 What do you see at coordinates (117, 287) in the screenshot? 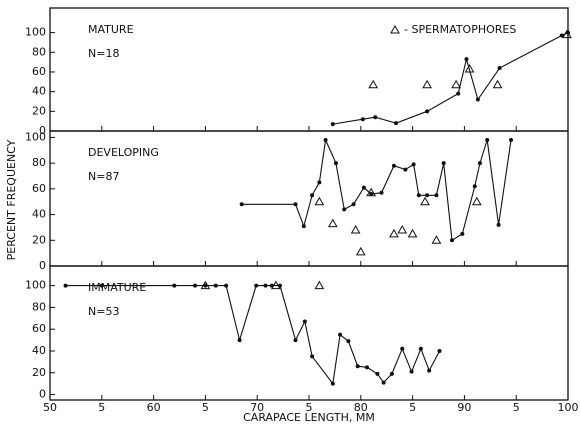
I see `panel-title: IMMATURE` at bounding box center [117, 287].